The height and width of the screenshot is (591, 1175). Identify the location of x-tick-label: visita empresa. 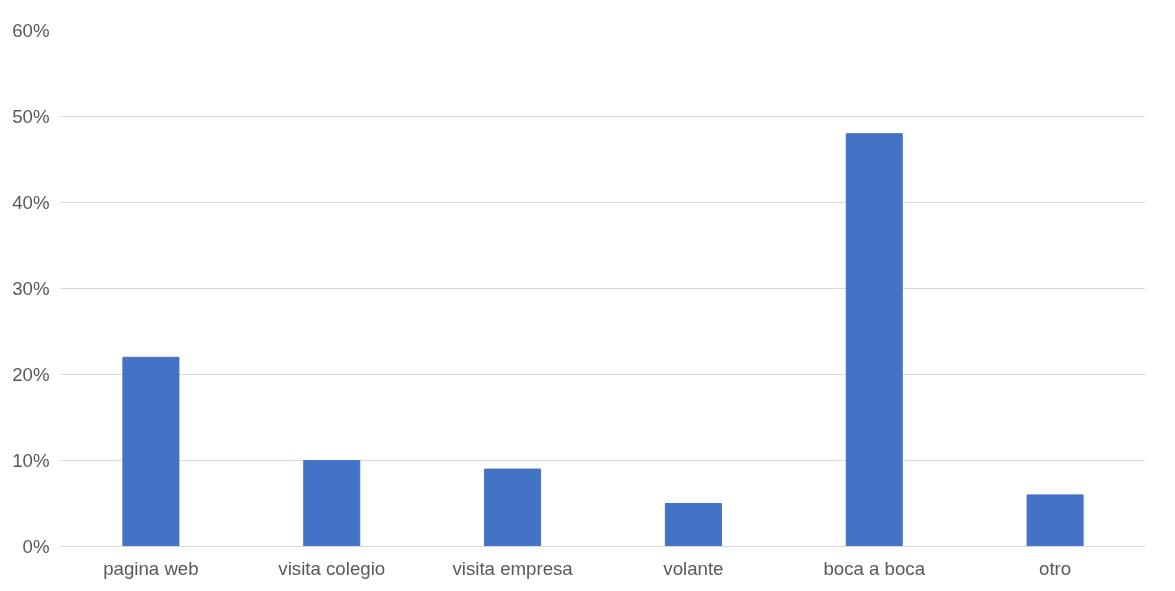
(513, 568).